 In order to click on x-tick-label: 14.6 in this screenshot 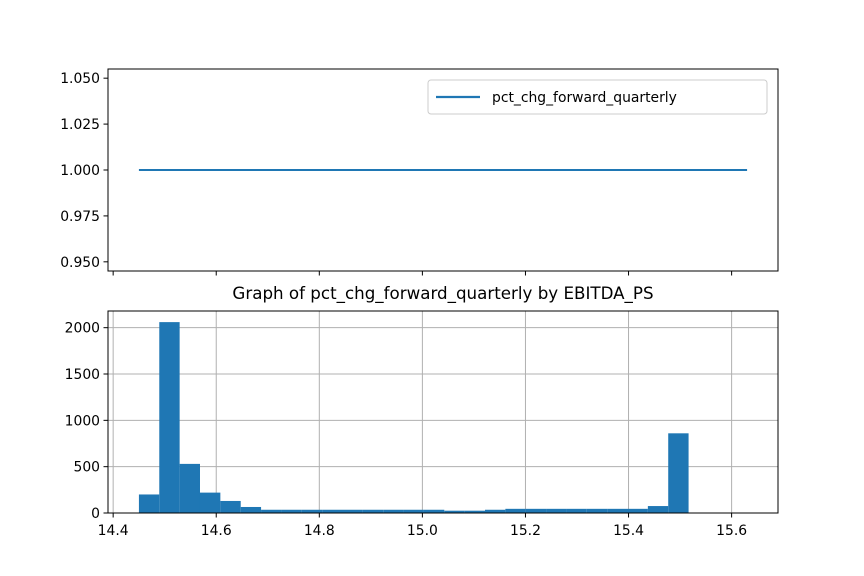, I will do `click(216, 531)`.